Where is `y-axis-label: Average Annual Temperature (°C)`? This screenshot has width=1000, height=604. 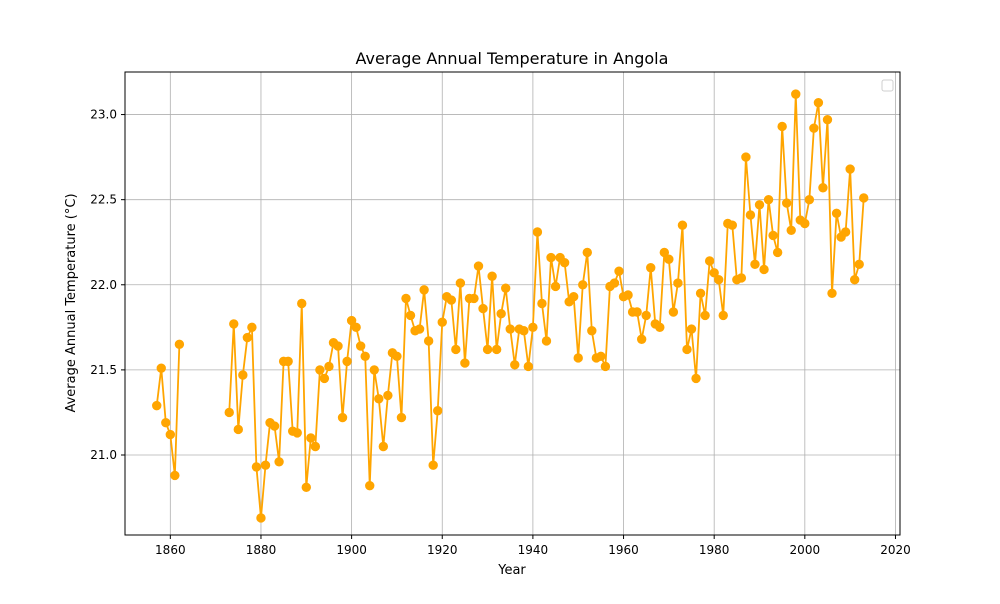 y-axis-label: Average Annual Temperature (°C) is located at coordinates (71, 302).